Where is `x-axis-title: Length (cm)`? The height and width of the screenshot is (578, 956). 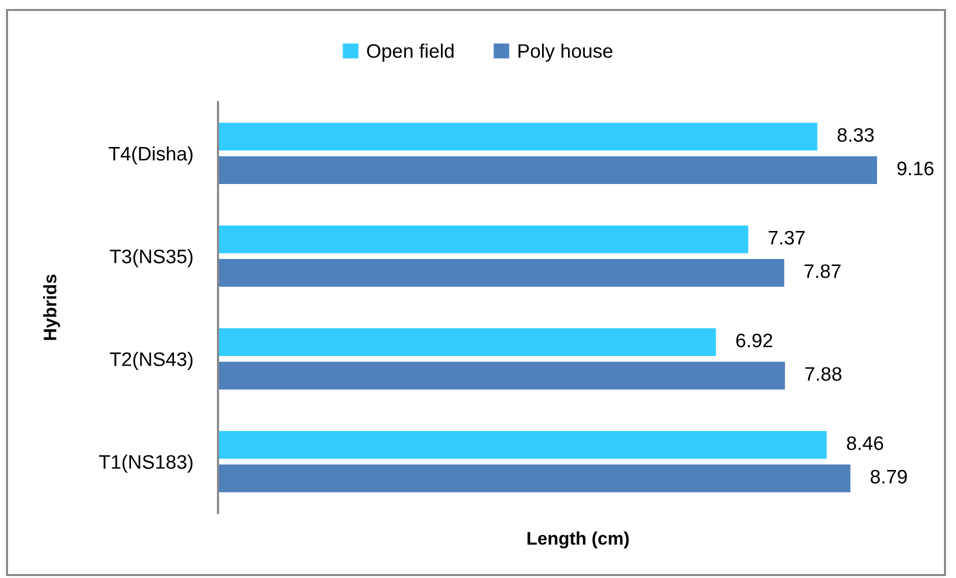 x-axis-title: Length (cm) is located at coordinates (578, 539).